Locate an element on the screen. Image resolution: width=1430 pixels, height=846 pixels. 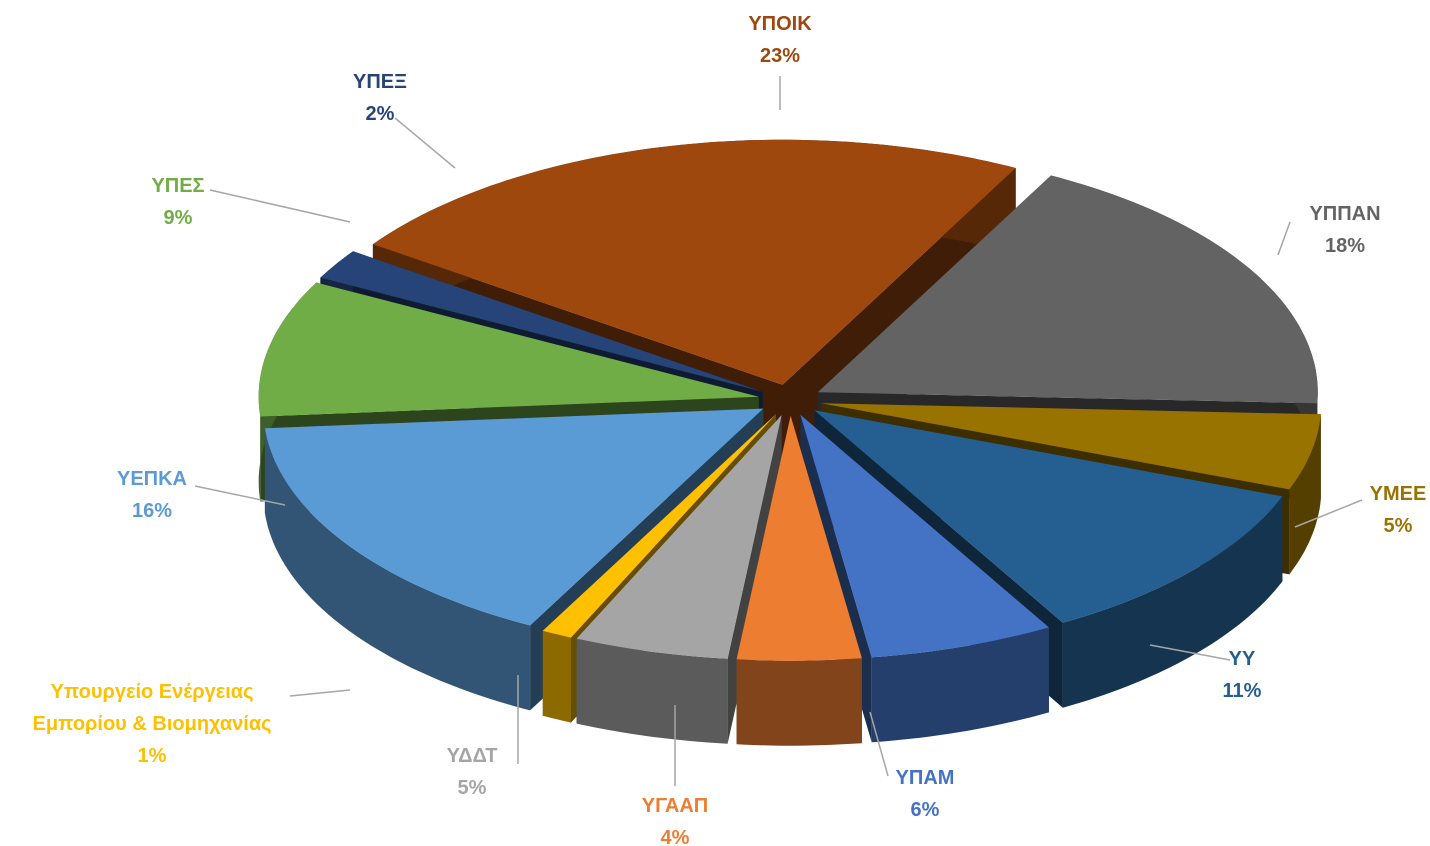
category-label: ΥΥ is located at coordinates (1242, 659).